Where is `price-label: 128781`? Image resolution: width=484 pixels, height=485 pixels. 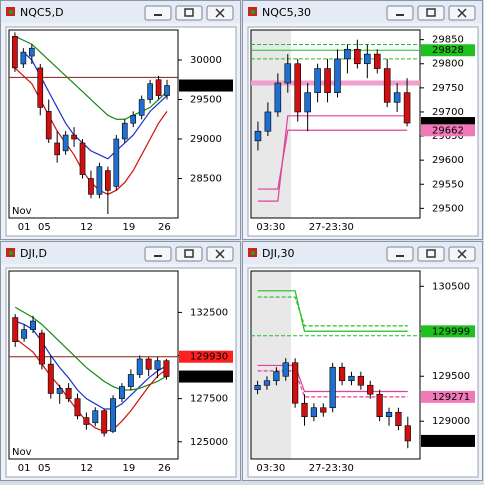
price-label: 128781 is located at coordinates (451, 441).